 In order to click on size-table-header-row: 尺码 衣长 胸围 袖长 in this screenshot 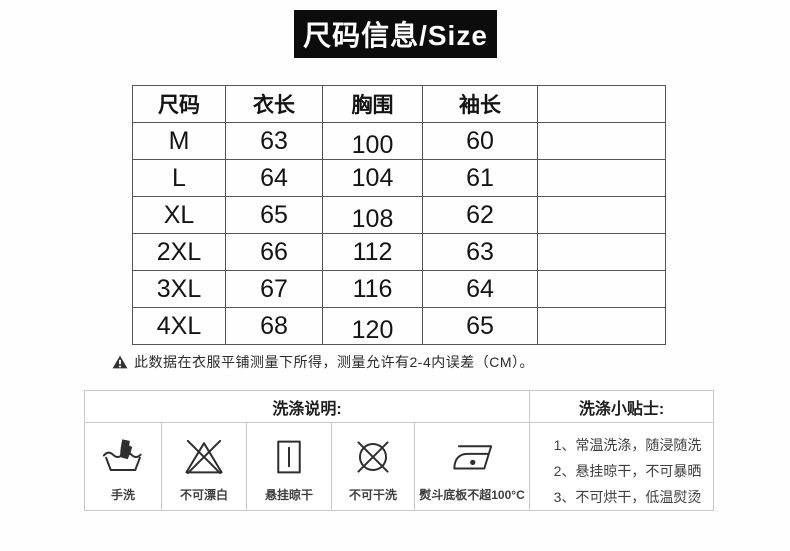, I will do `click(399, 104)`.